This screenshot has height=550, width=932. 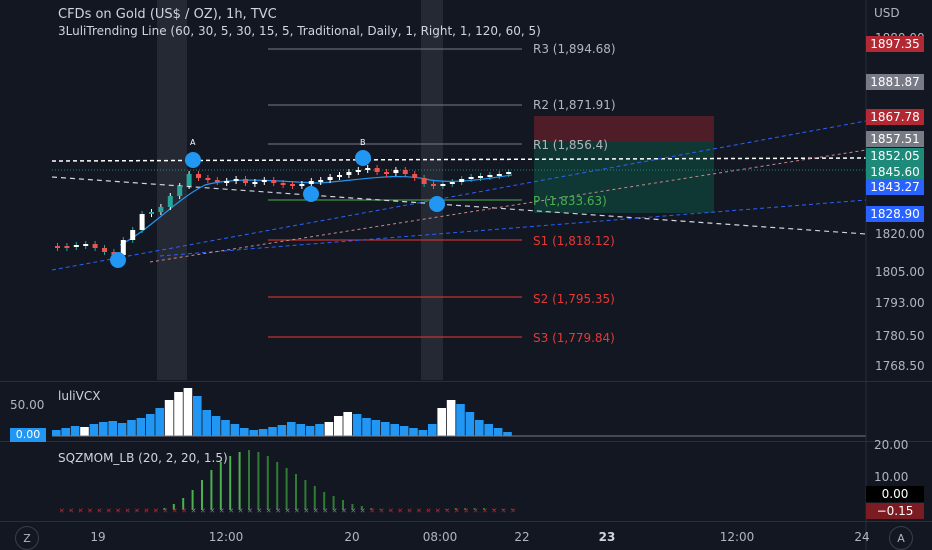 I want to click on pane-separator-time, so click(x=466, y=521).